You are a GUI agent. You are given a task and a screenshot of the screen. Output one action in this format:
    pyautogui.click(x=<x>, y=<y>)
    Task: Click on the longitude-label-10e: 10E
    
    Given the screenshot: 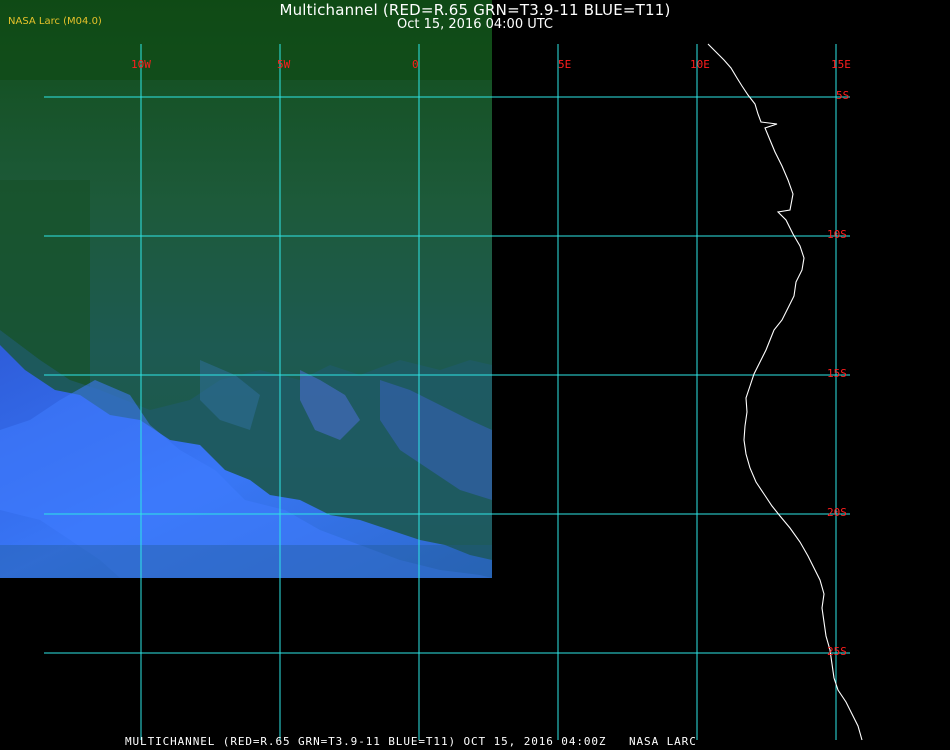 What is the action you would take?
    pyautogui.click(x=700, y=64)
    